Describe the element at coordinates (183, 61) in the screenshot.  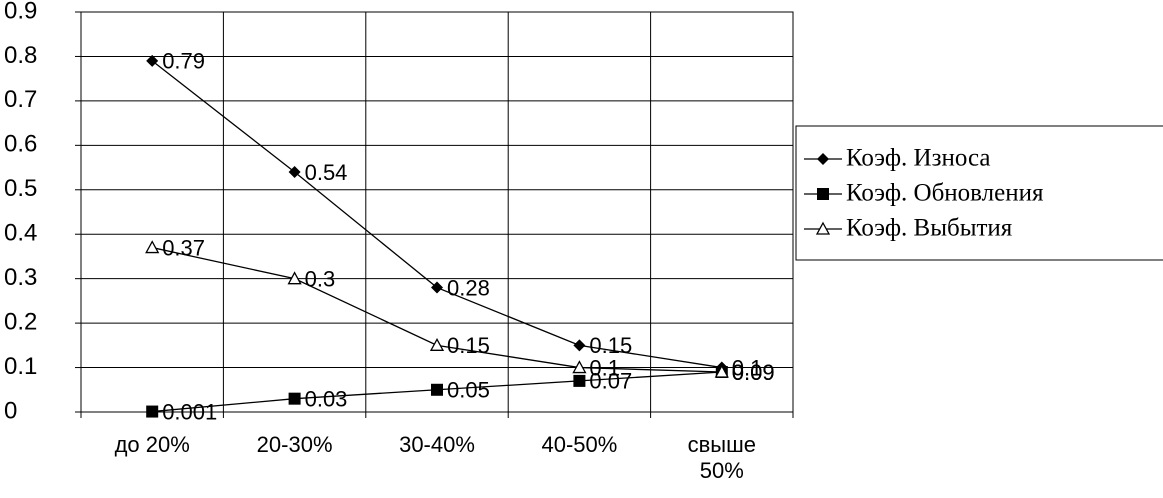
I see `data-label: 0.79` at that location.